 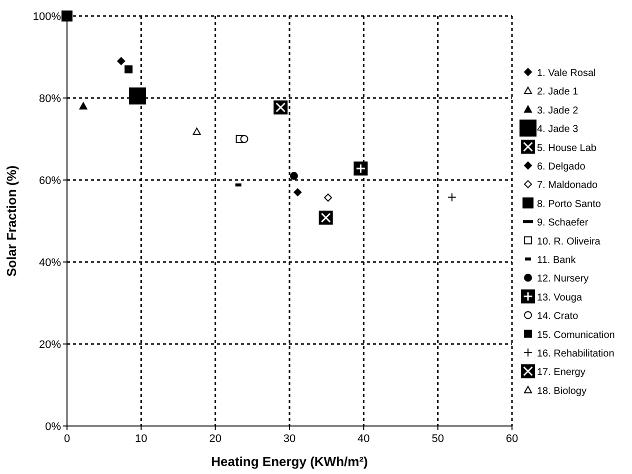 I want to click on legend-label: 4. Jade 3, so click(x=558, y=130).